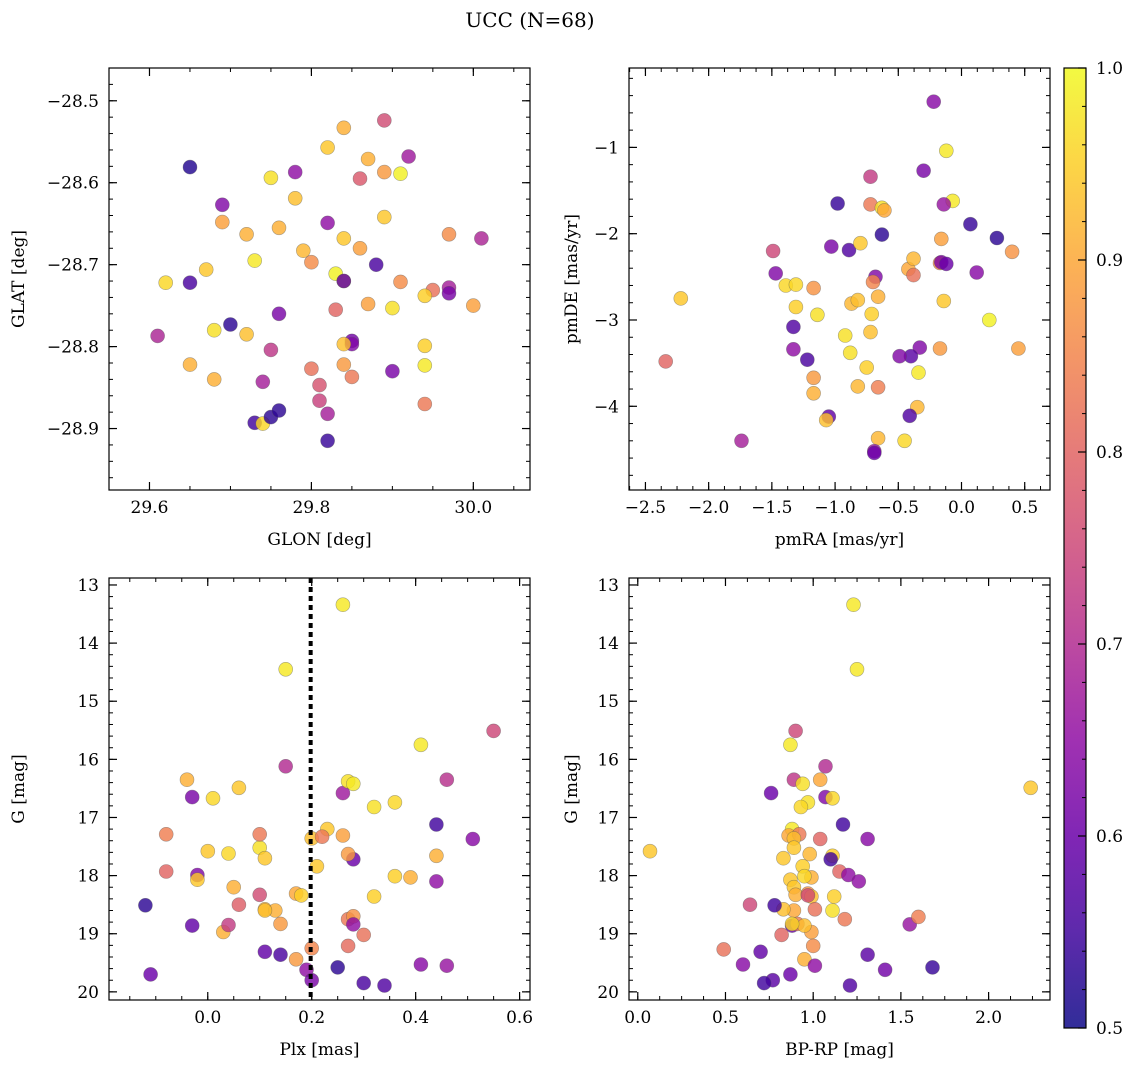  What do you see at coordinates (771, 508) in the screenshot?
I see `x-tick-label: −1.5` at bounding box center [771, 508].